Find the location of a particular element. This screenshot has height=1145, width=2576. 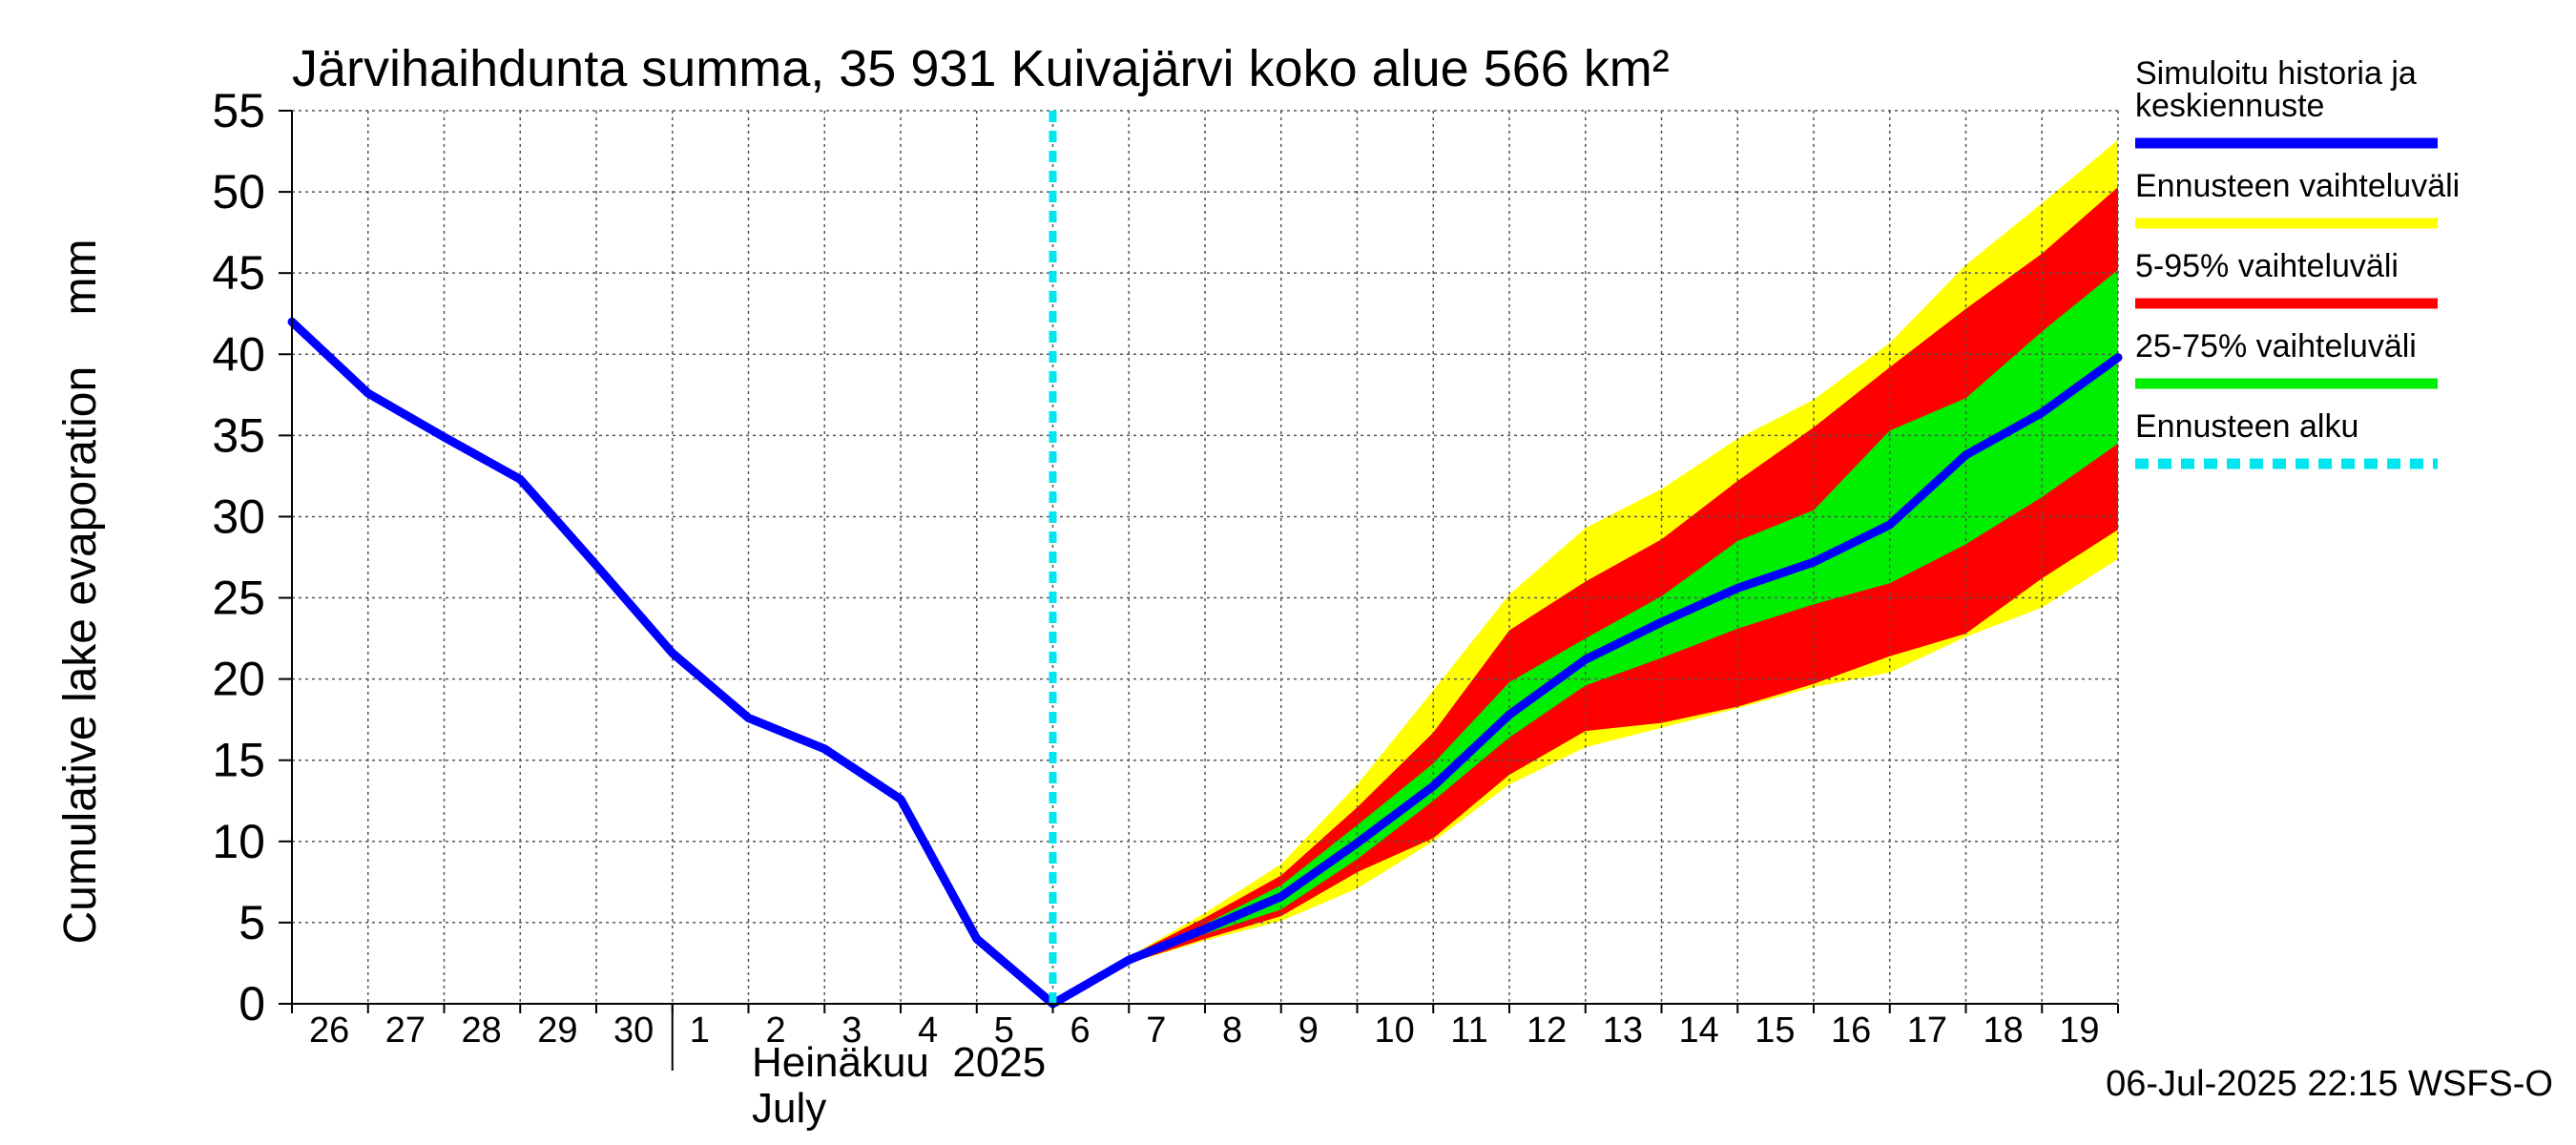

x-tick-label: 3 is located at coordinates (851, 1030).